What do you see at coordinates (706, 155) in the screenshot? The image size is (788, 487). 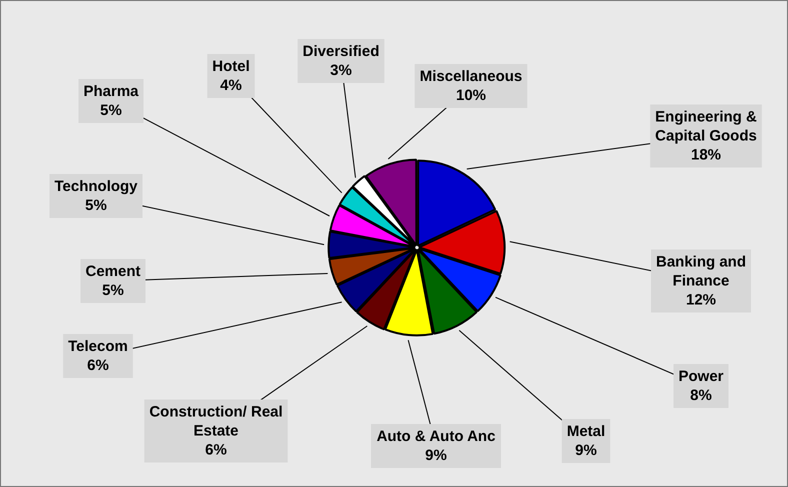 I see `data-label: 18%` at bounding box center [706, 155].